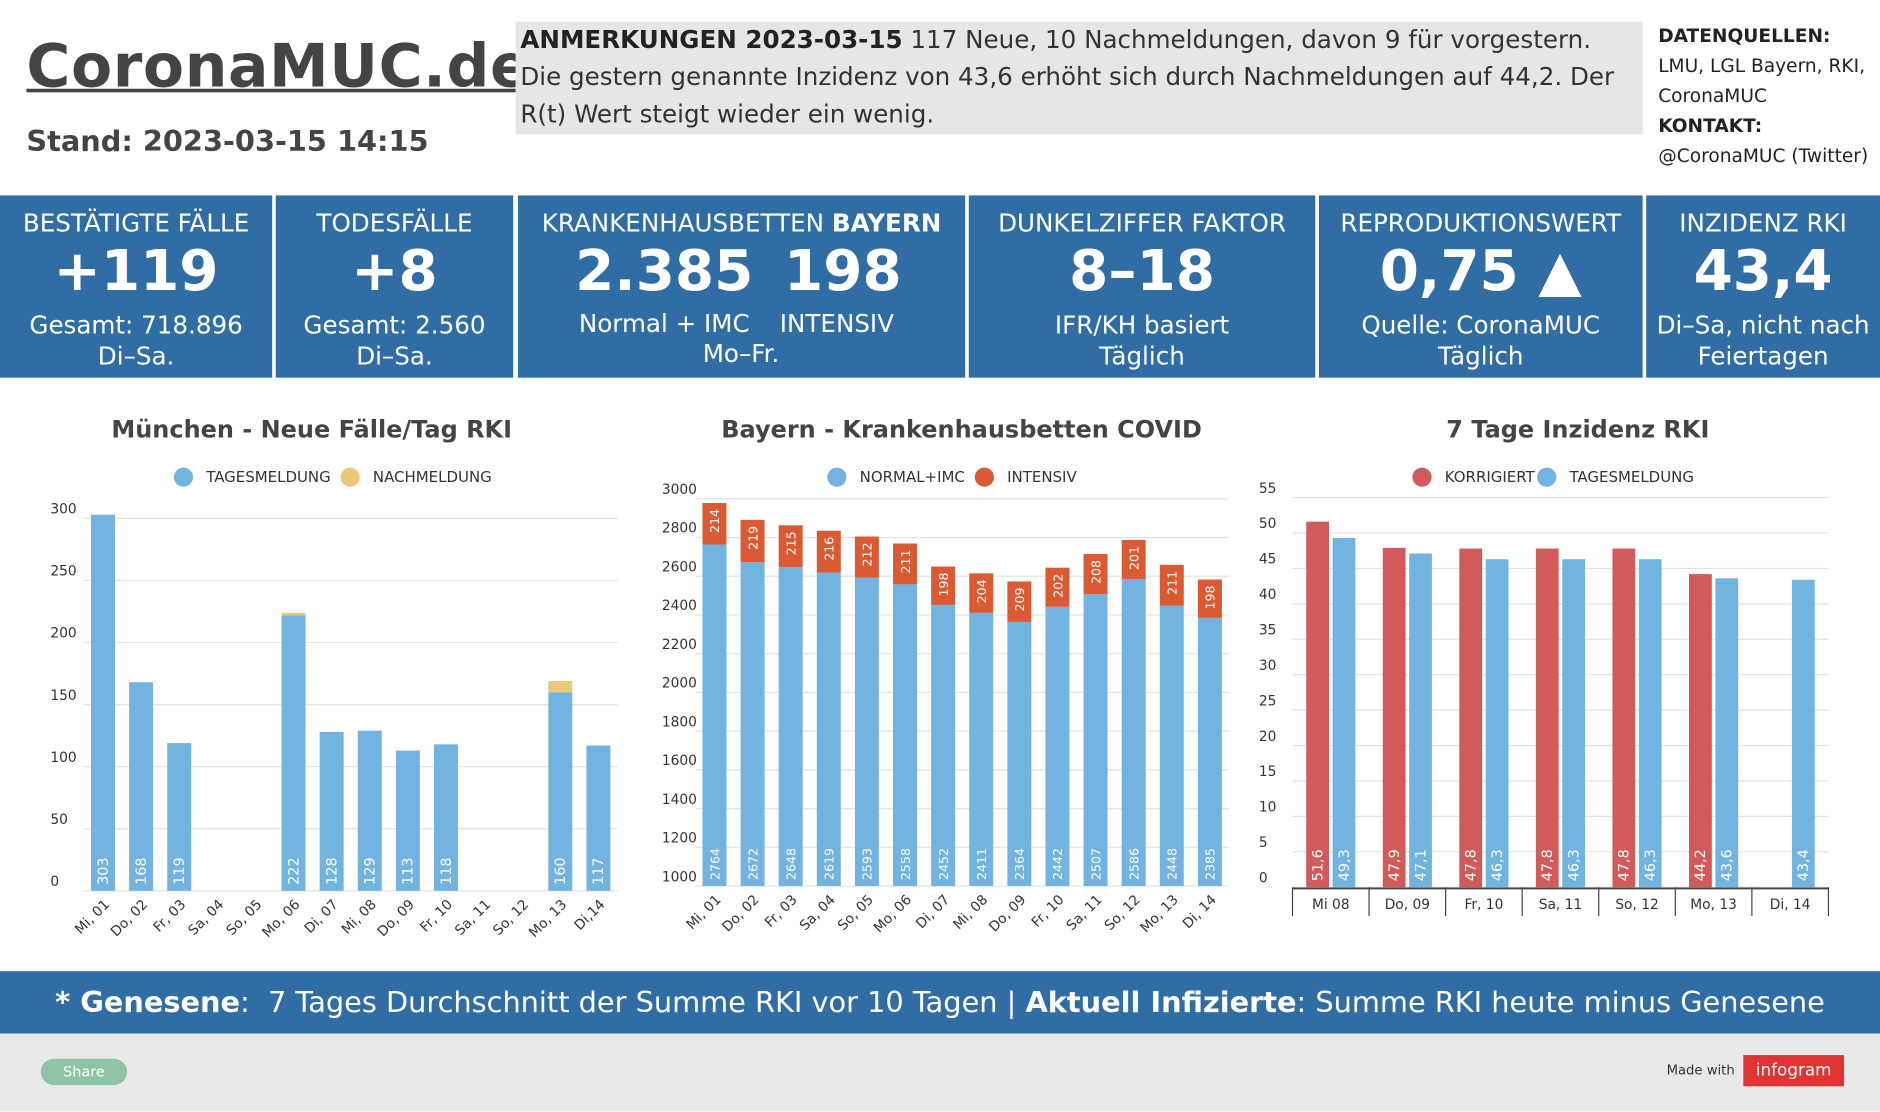 Image resolution: width=1880 pixels, height=1112 pixels. Describe the element at coordinates (1210, 864) in the screenshot. I see `data-label: 2385` at that location.